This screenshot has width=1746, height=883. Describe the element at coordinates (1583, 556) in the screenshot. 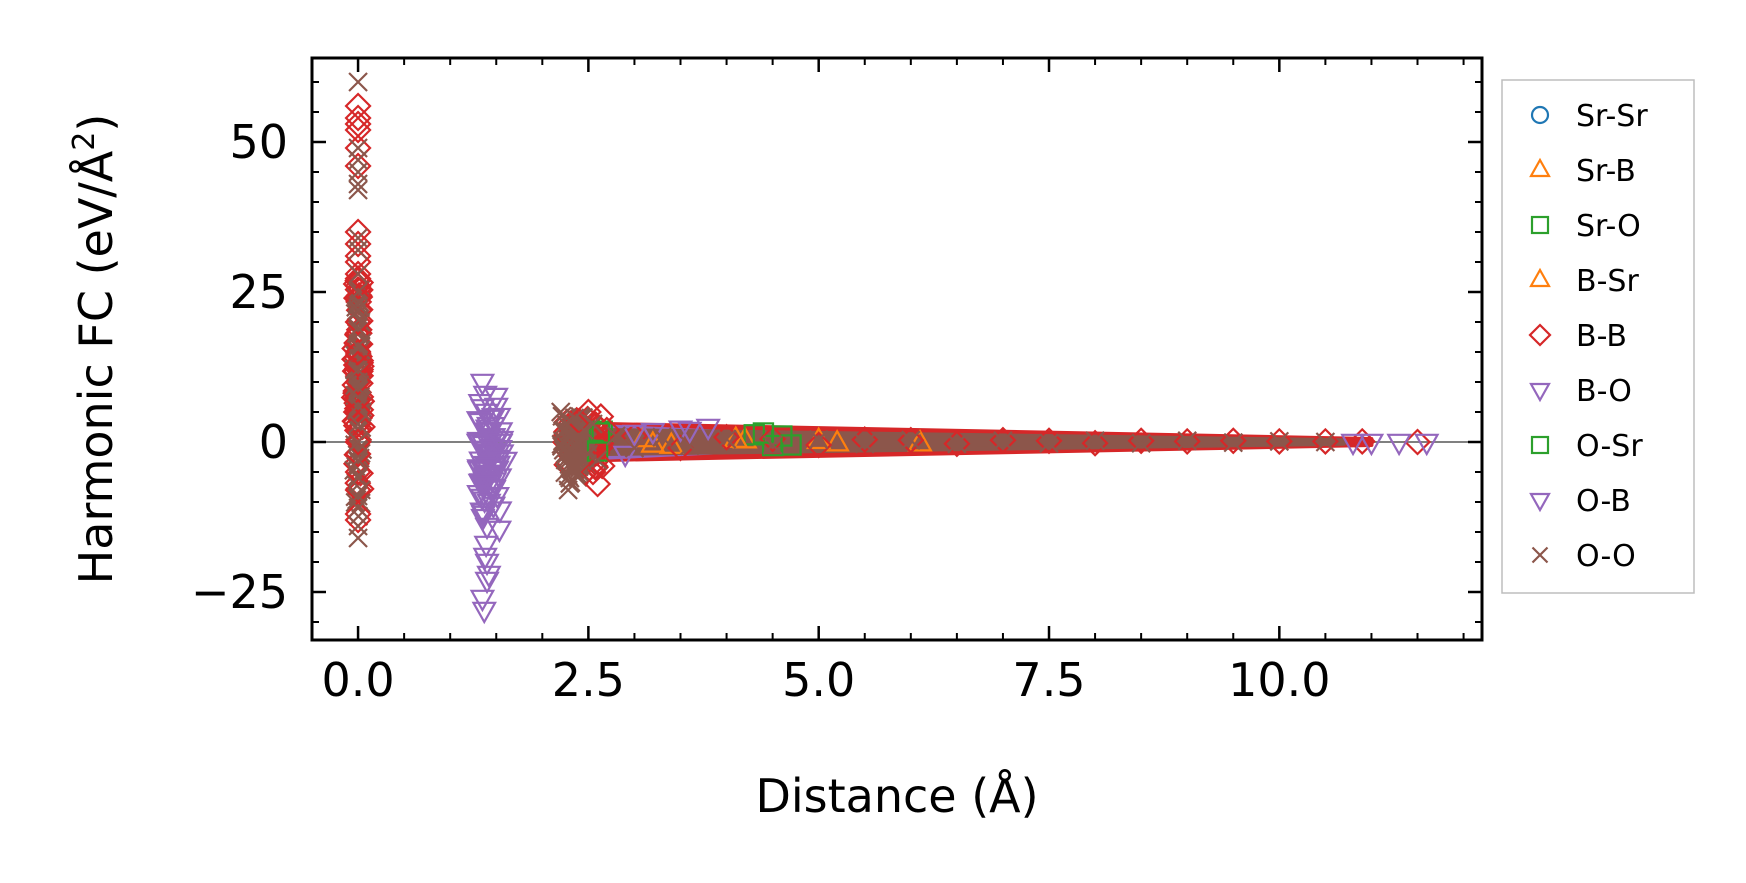

I see `legend-item-O-O: O-O` at that location.